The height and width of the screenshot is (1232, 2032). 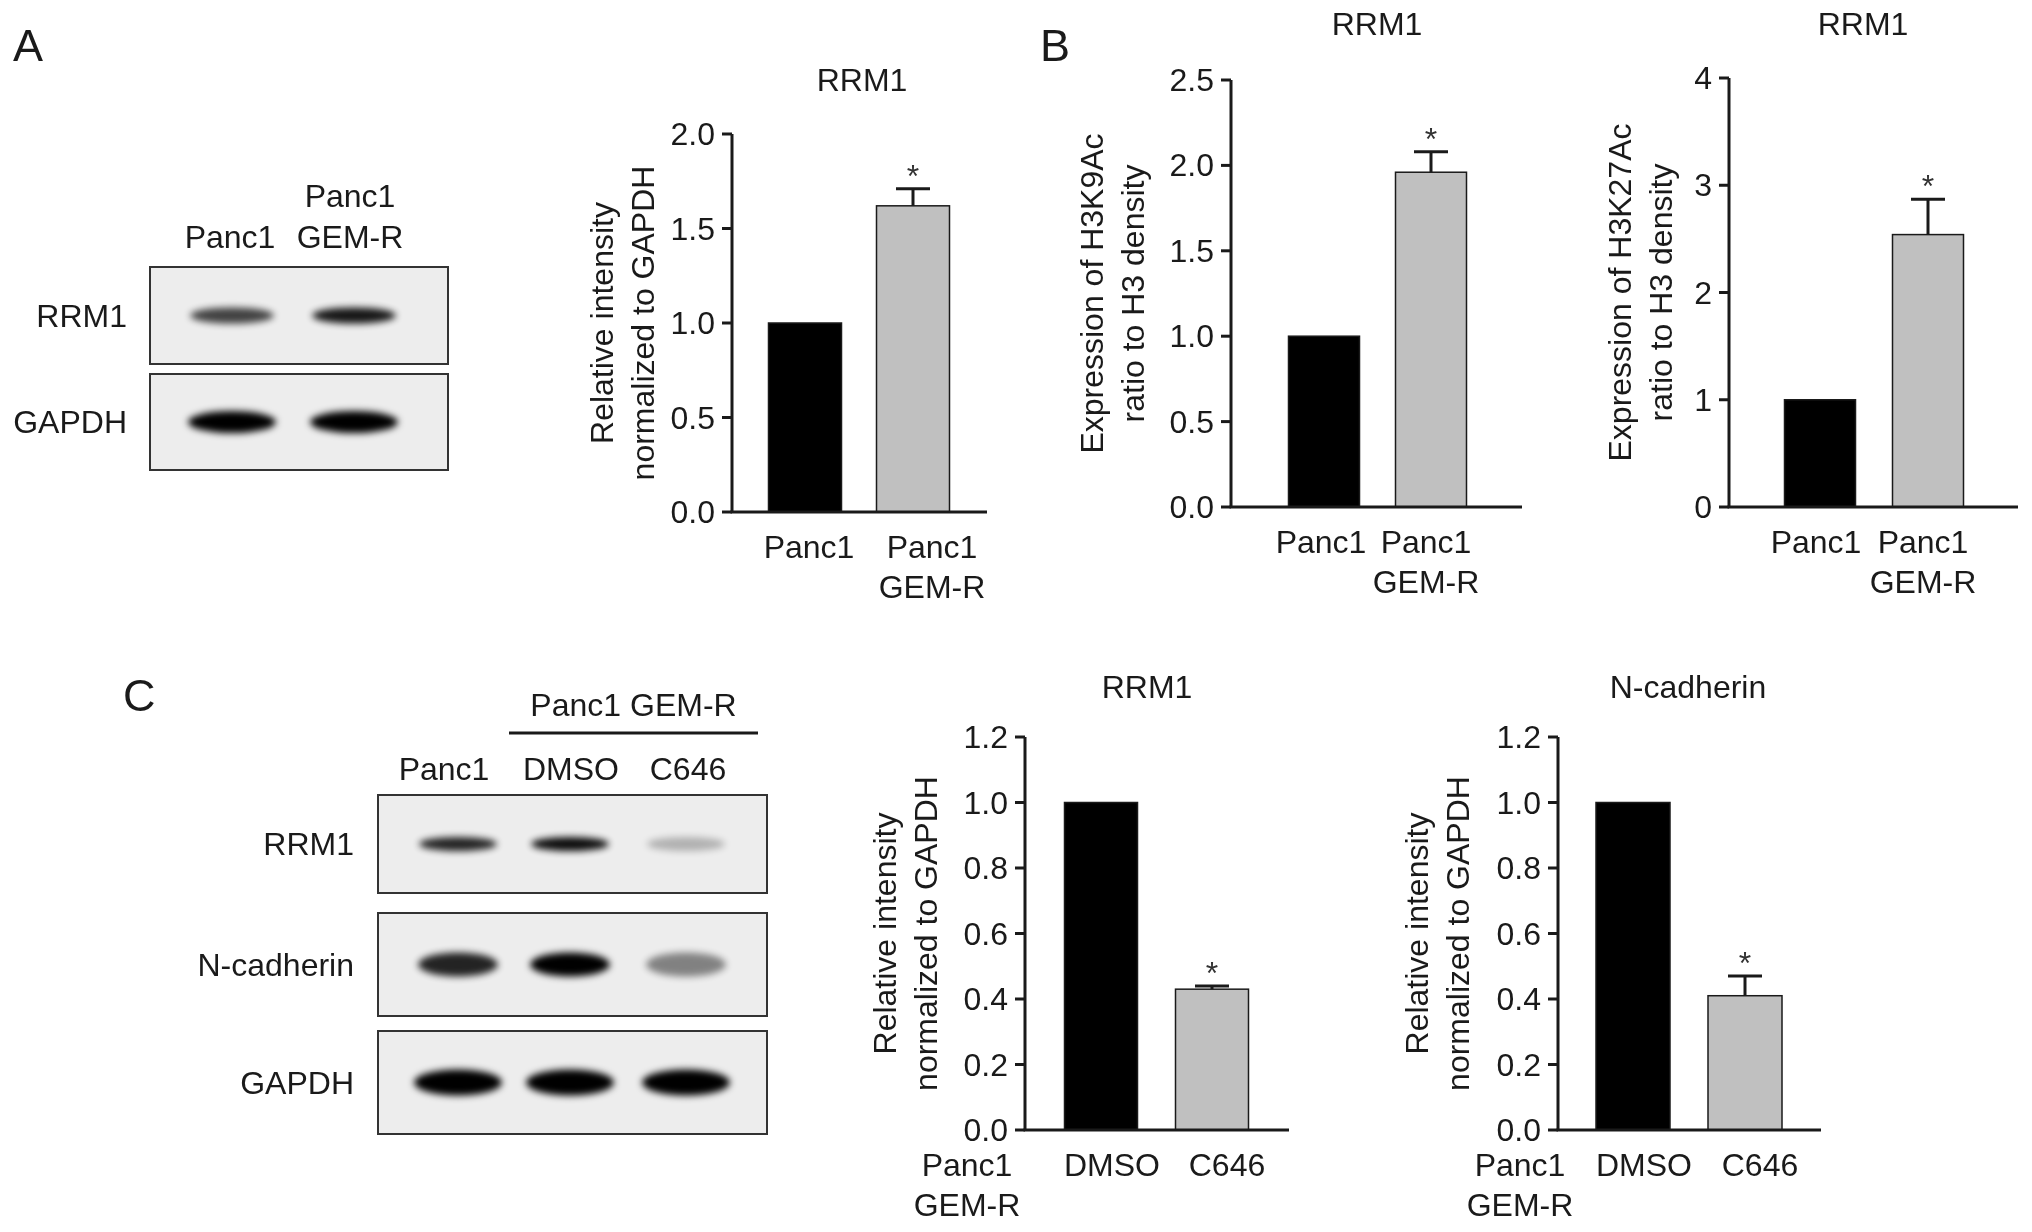 What do you see at coordinates (1640, 292) in the screenshot?
I see `y-axis-title: Expression of H3K27Ac ratio to H3 density` at bounding box center [1640, 292].